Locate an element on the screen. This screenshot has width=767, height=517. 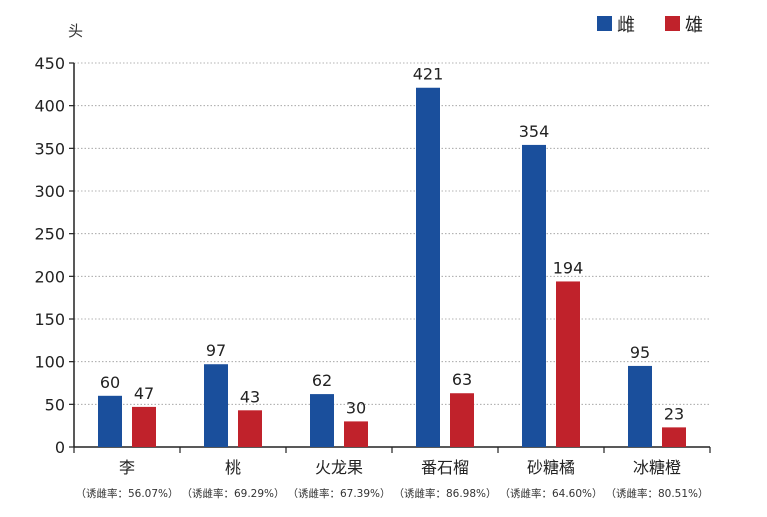
x-category-label: 桃 is located at coordinates (233, 467).